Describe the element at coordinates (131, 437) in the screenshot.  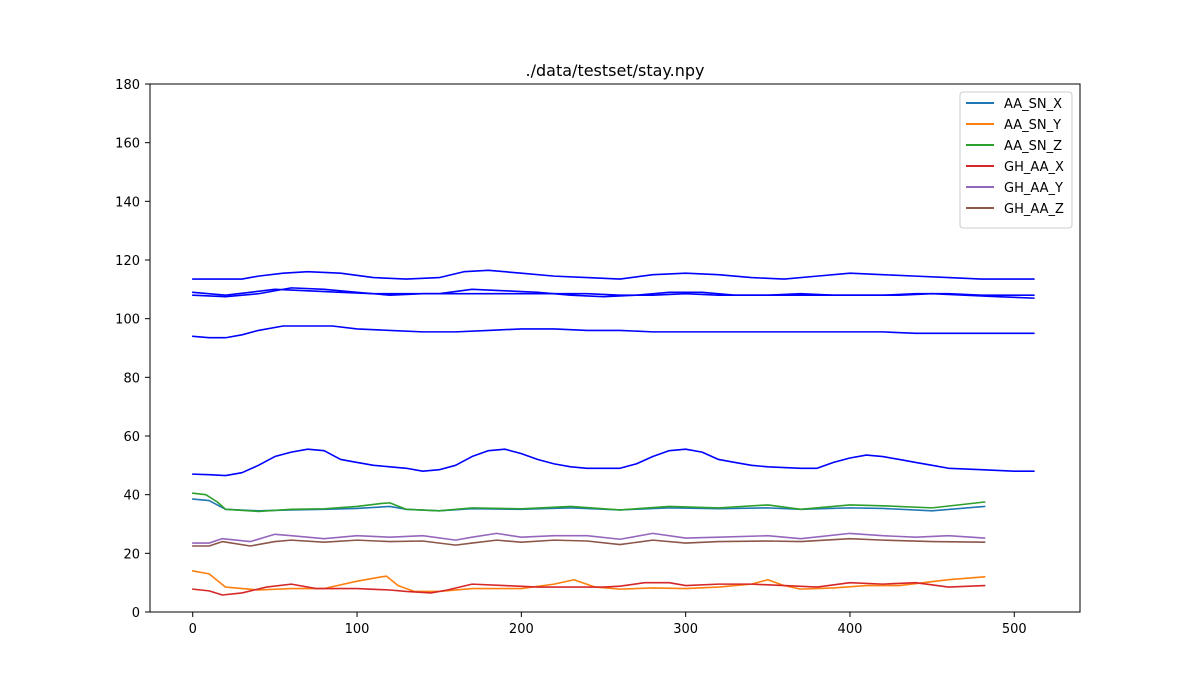
I see `y-tick-label: 60` at that location.